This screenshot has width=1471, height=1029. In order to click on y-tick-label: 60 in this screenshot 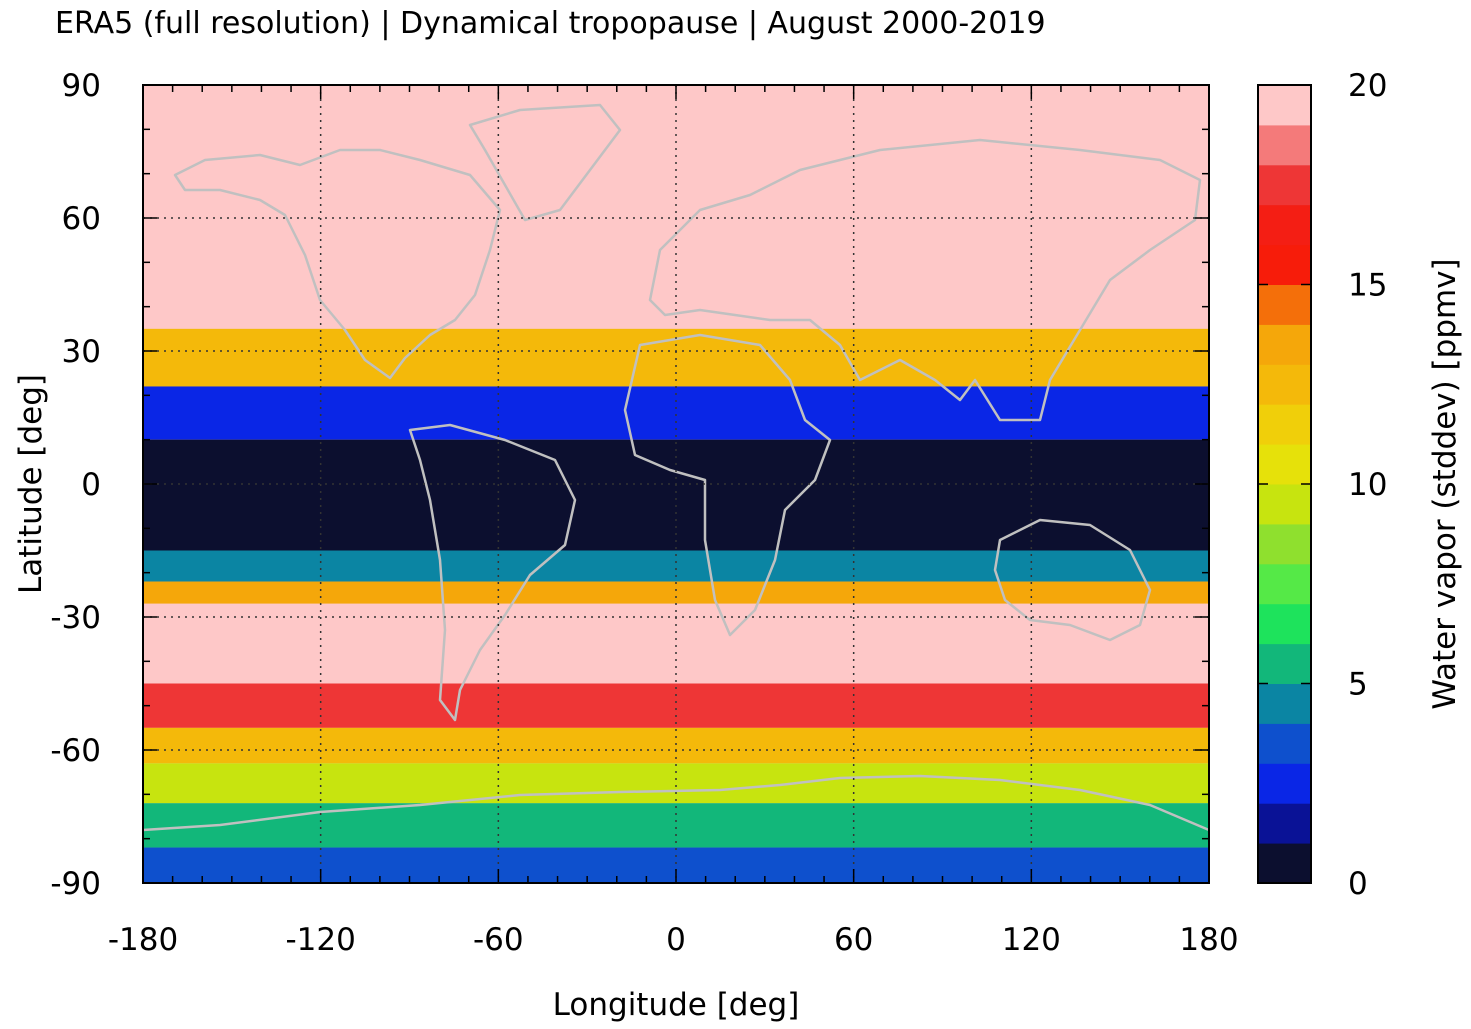, I will do `click(81, 219)`.